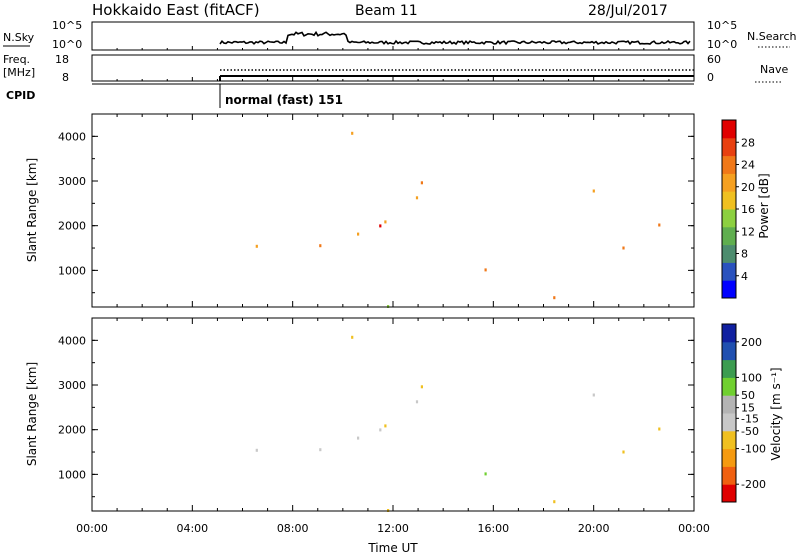 The image size is (800, 554). What do you see at coordinates (748, 408) in the screenshot?
I see `colorbar-tick-label: 15` at bounding box center [748, 408].